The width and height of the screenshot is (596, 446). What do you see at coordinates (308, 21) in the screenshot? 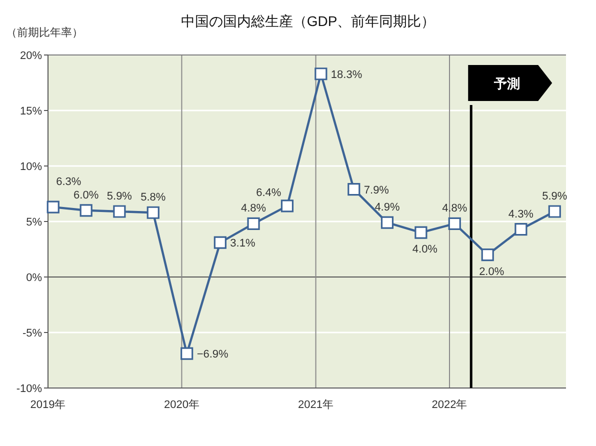
I see `chart-title: 中国の国内総生産（GDP、前年同期比）` at bounding box center [308, 21].